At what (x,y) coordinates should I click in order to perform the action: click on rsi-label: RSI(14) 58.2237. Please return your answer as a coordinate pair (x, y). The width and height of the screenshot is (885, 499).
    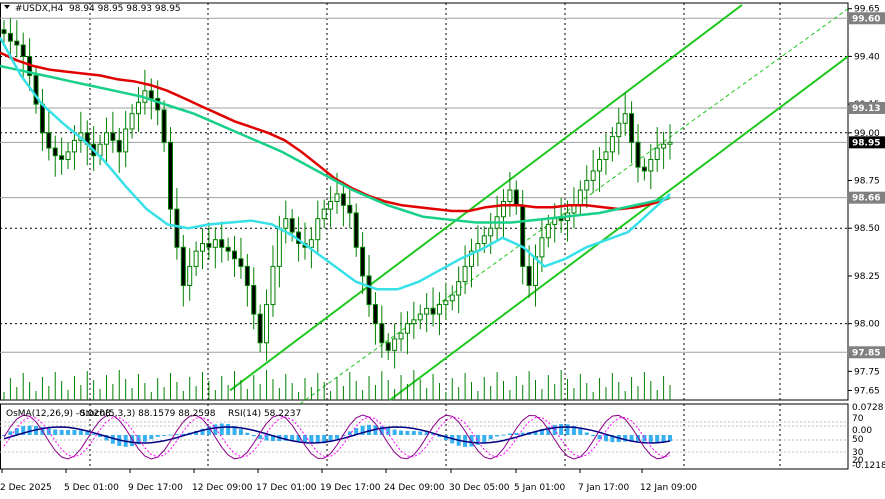
    Looking at the image, I should click on (264, 414).